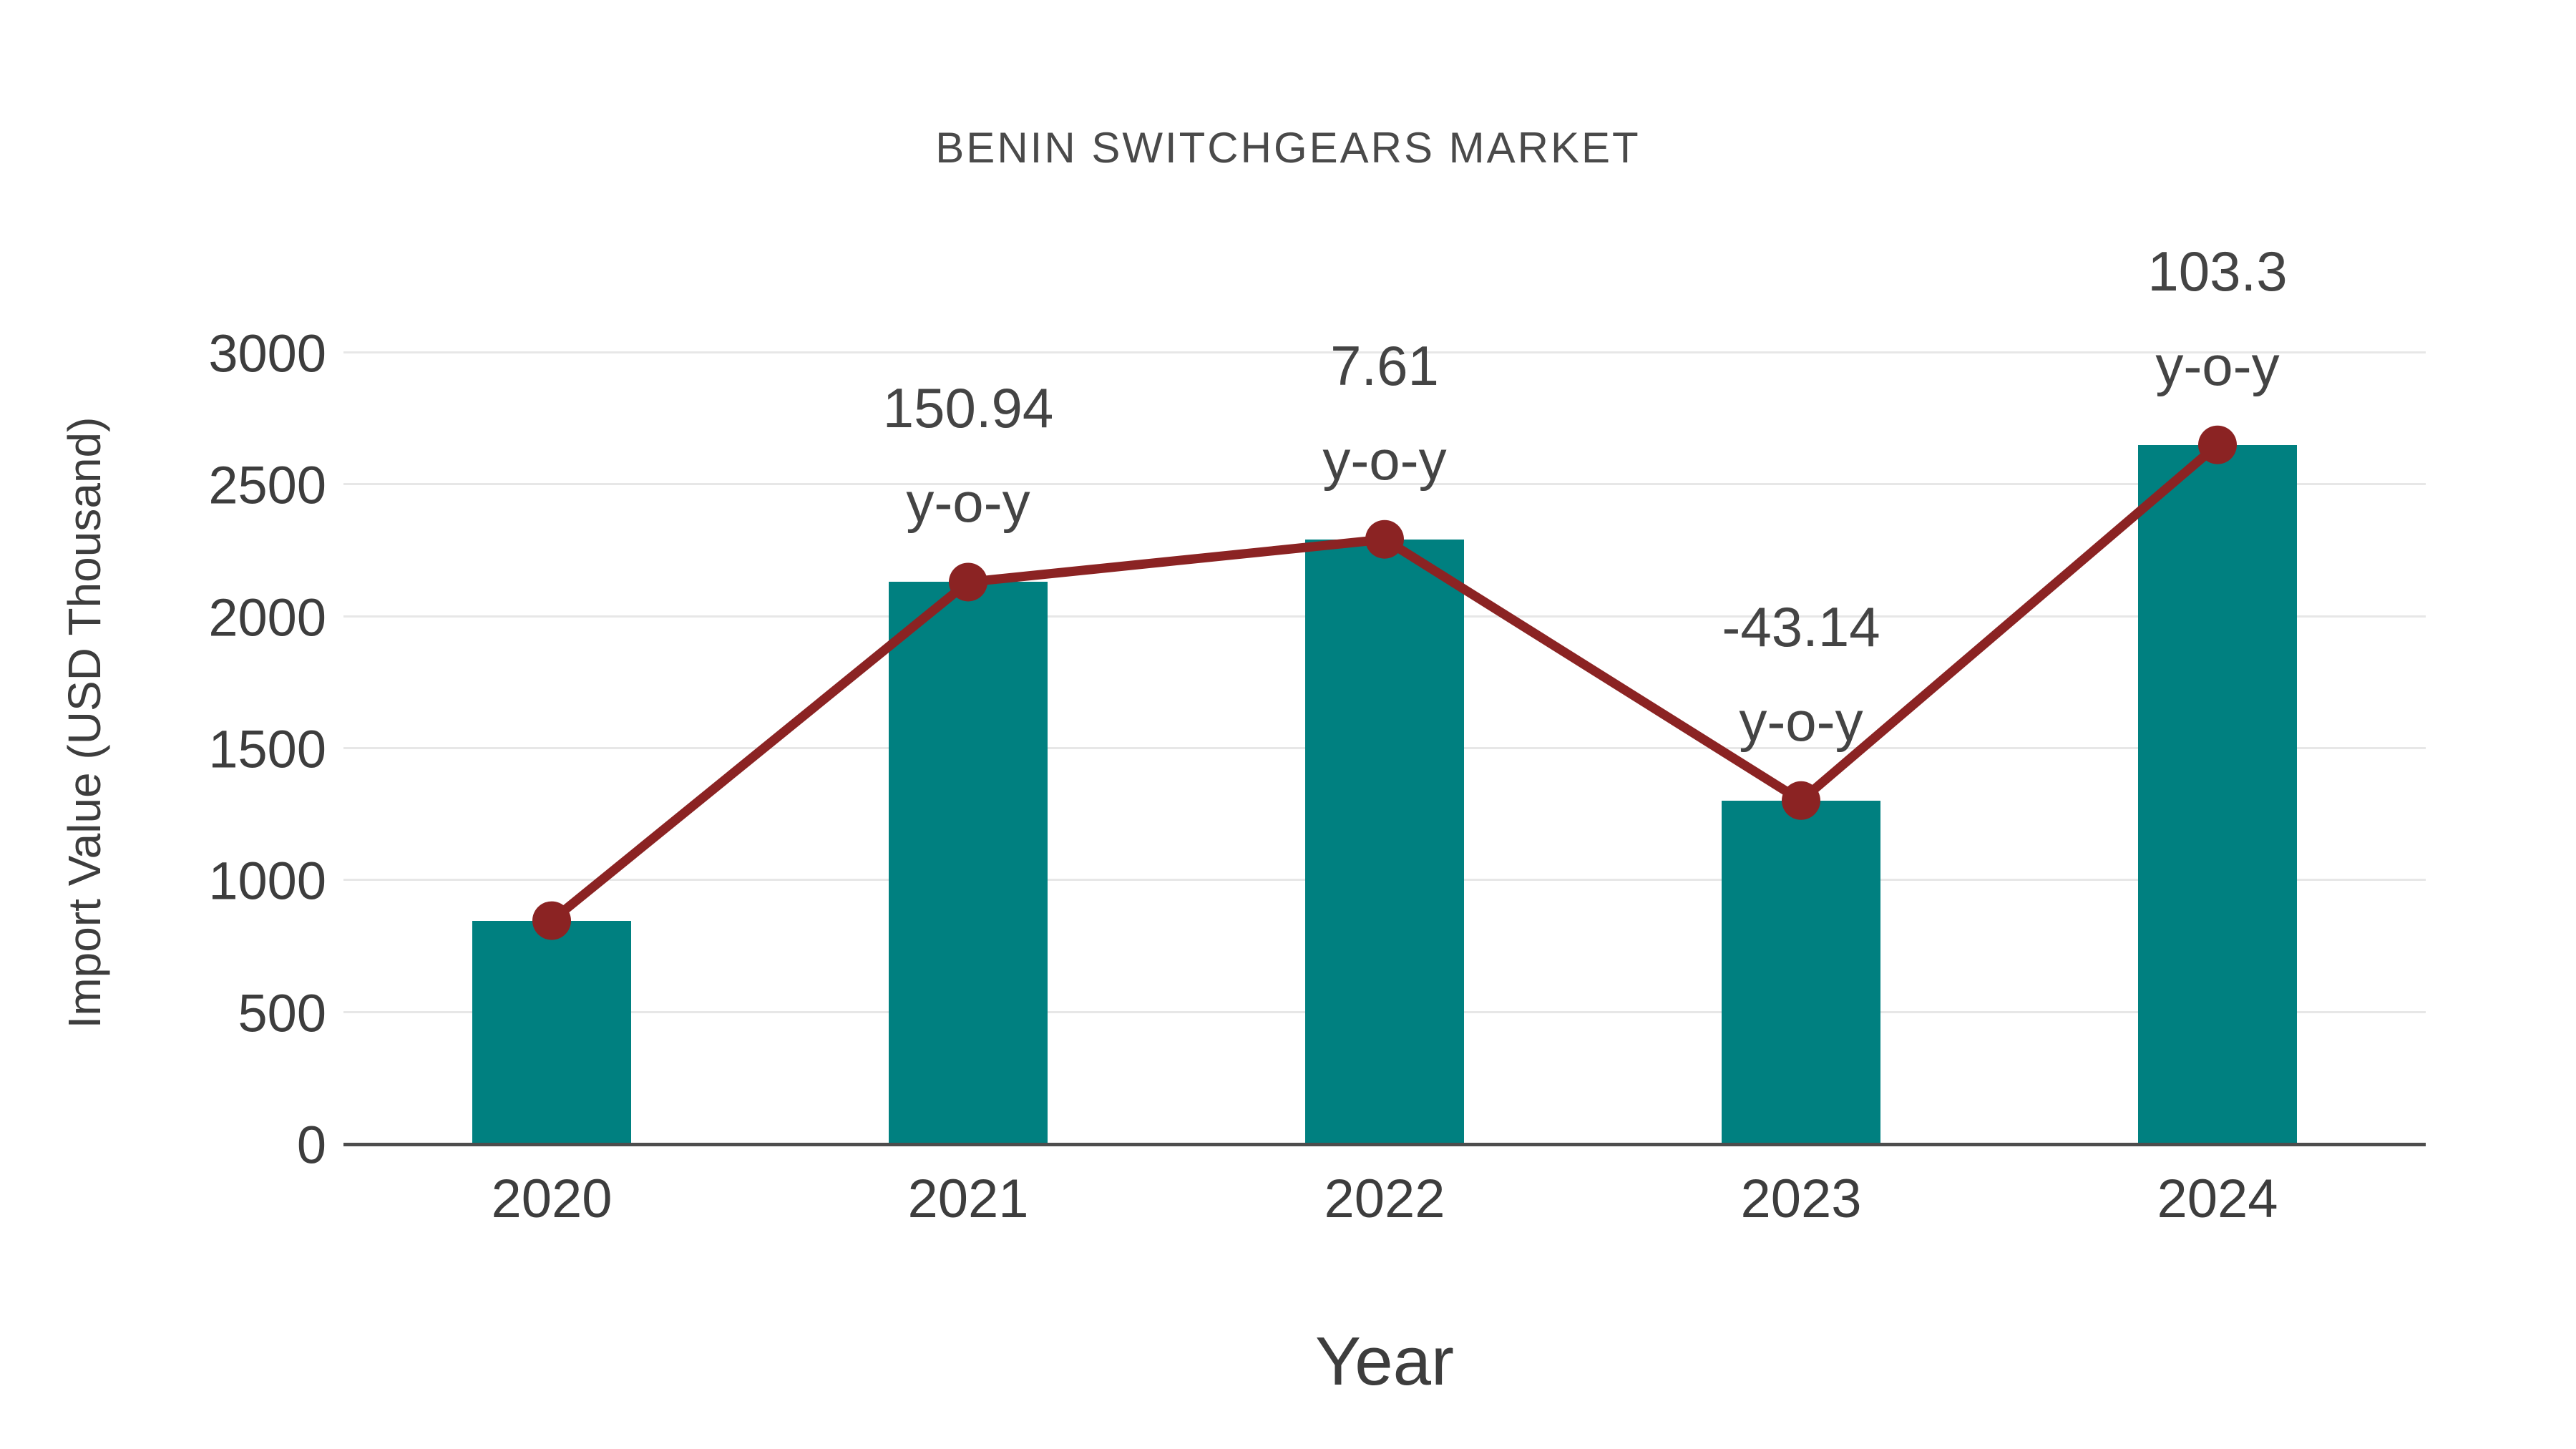 This screenshot has width=2576, height=1449. I want to click on y-tick-label-3000: 3000, so click(267, 353).